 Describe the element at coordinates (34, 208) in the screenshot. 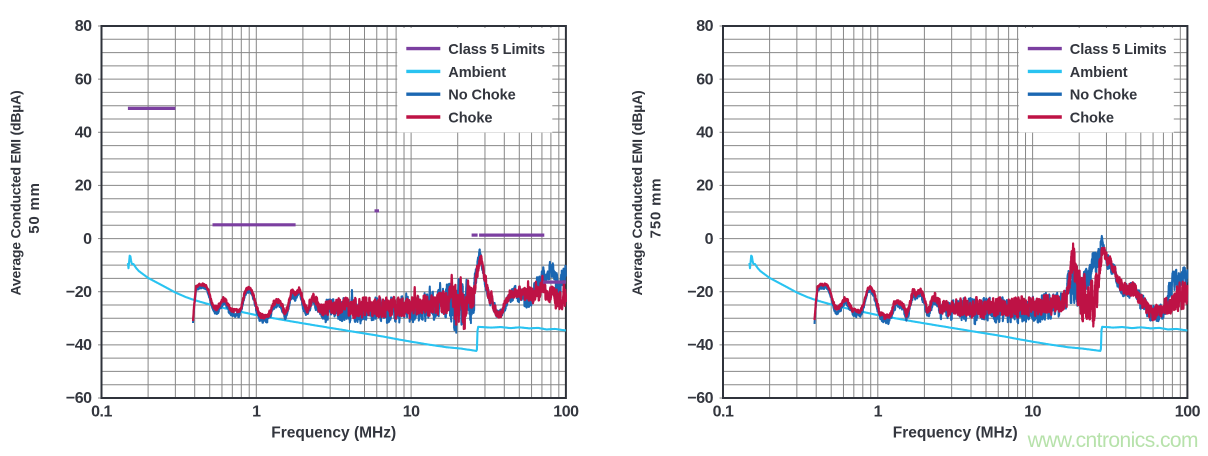

I see `svg-text: 50 mm` at that location.